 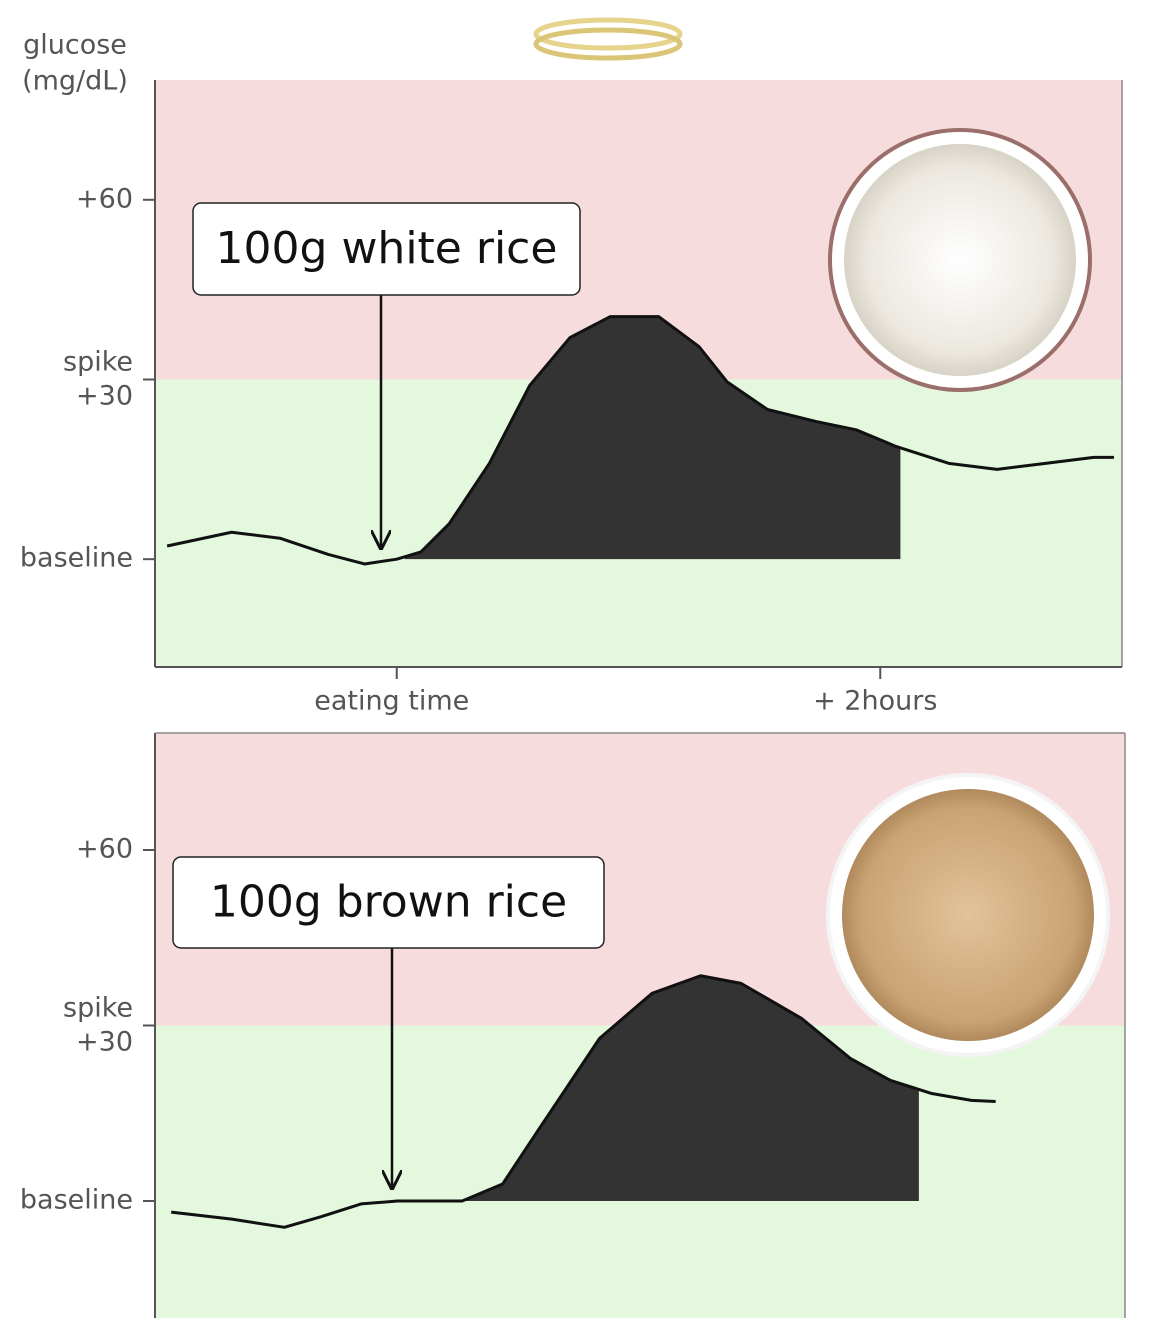 What do you see at coordinates (875, 701) in the screenshot?
I see `x-tick-label: + 2hours` at bounding box center [875, 701].